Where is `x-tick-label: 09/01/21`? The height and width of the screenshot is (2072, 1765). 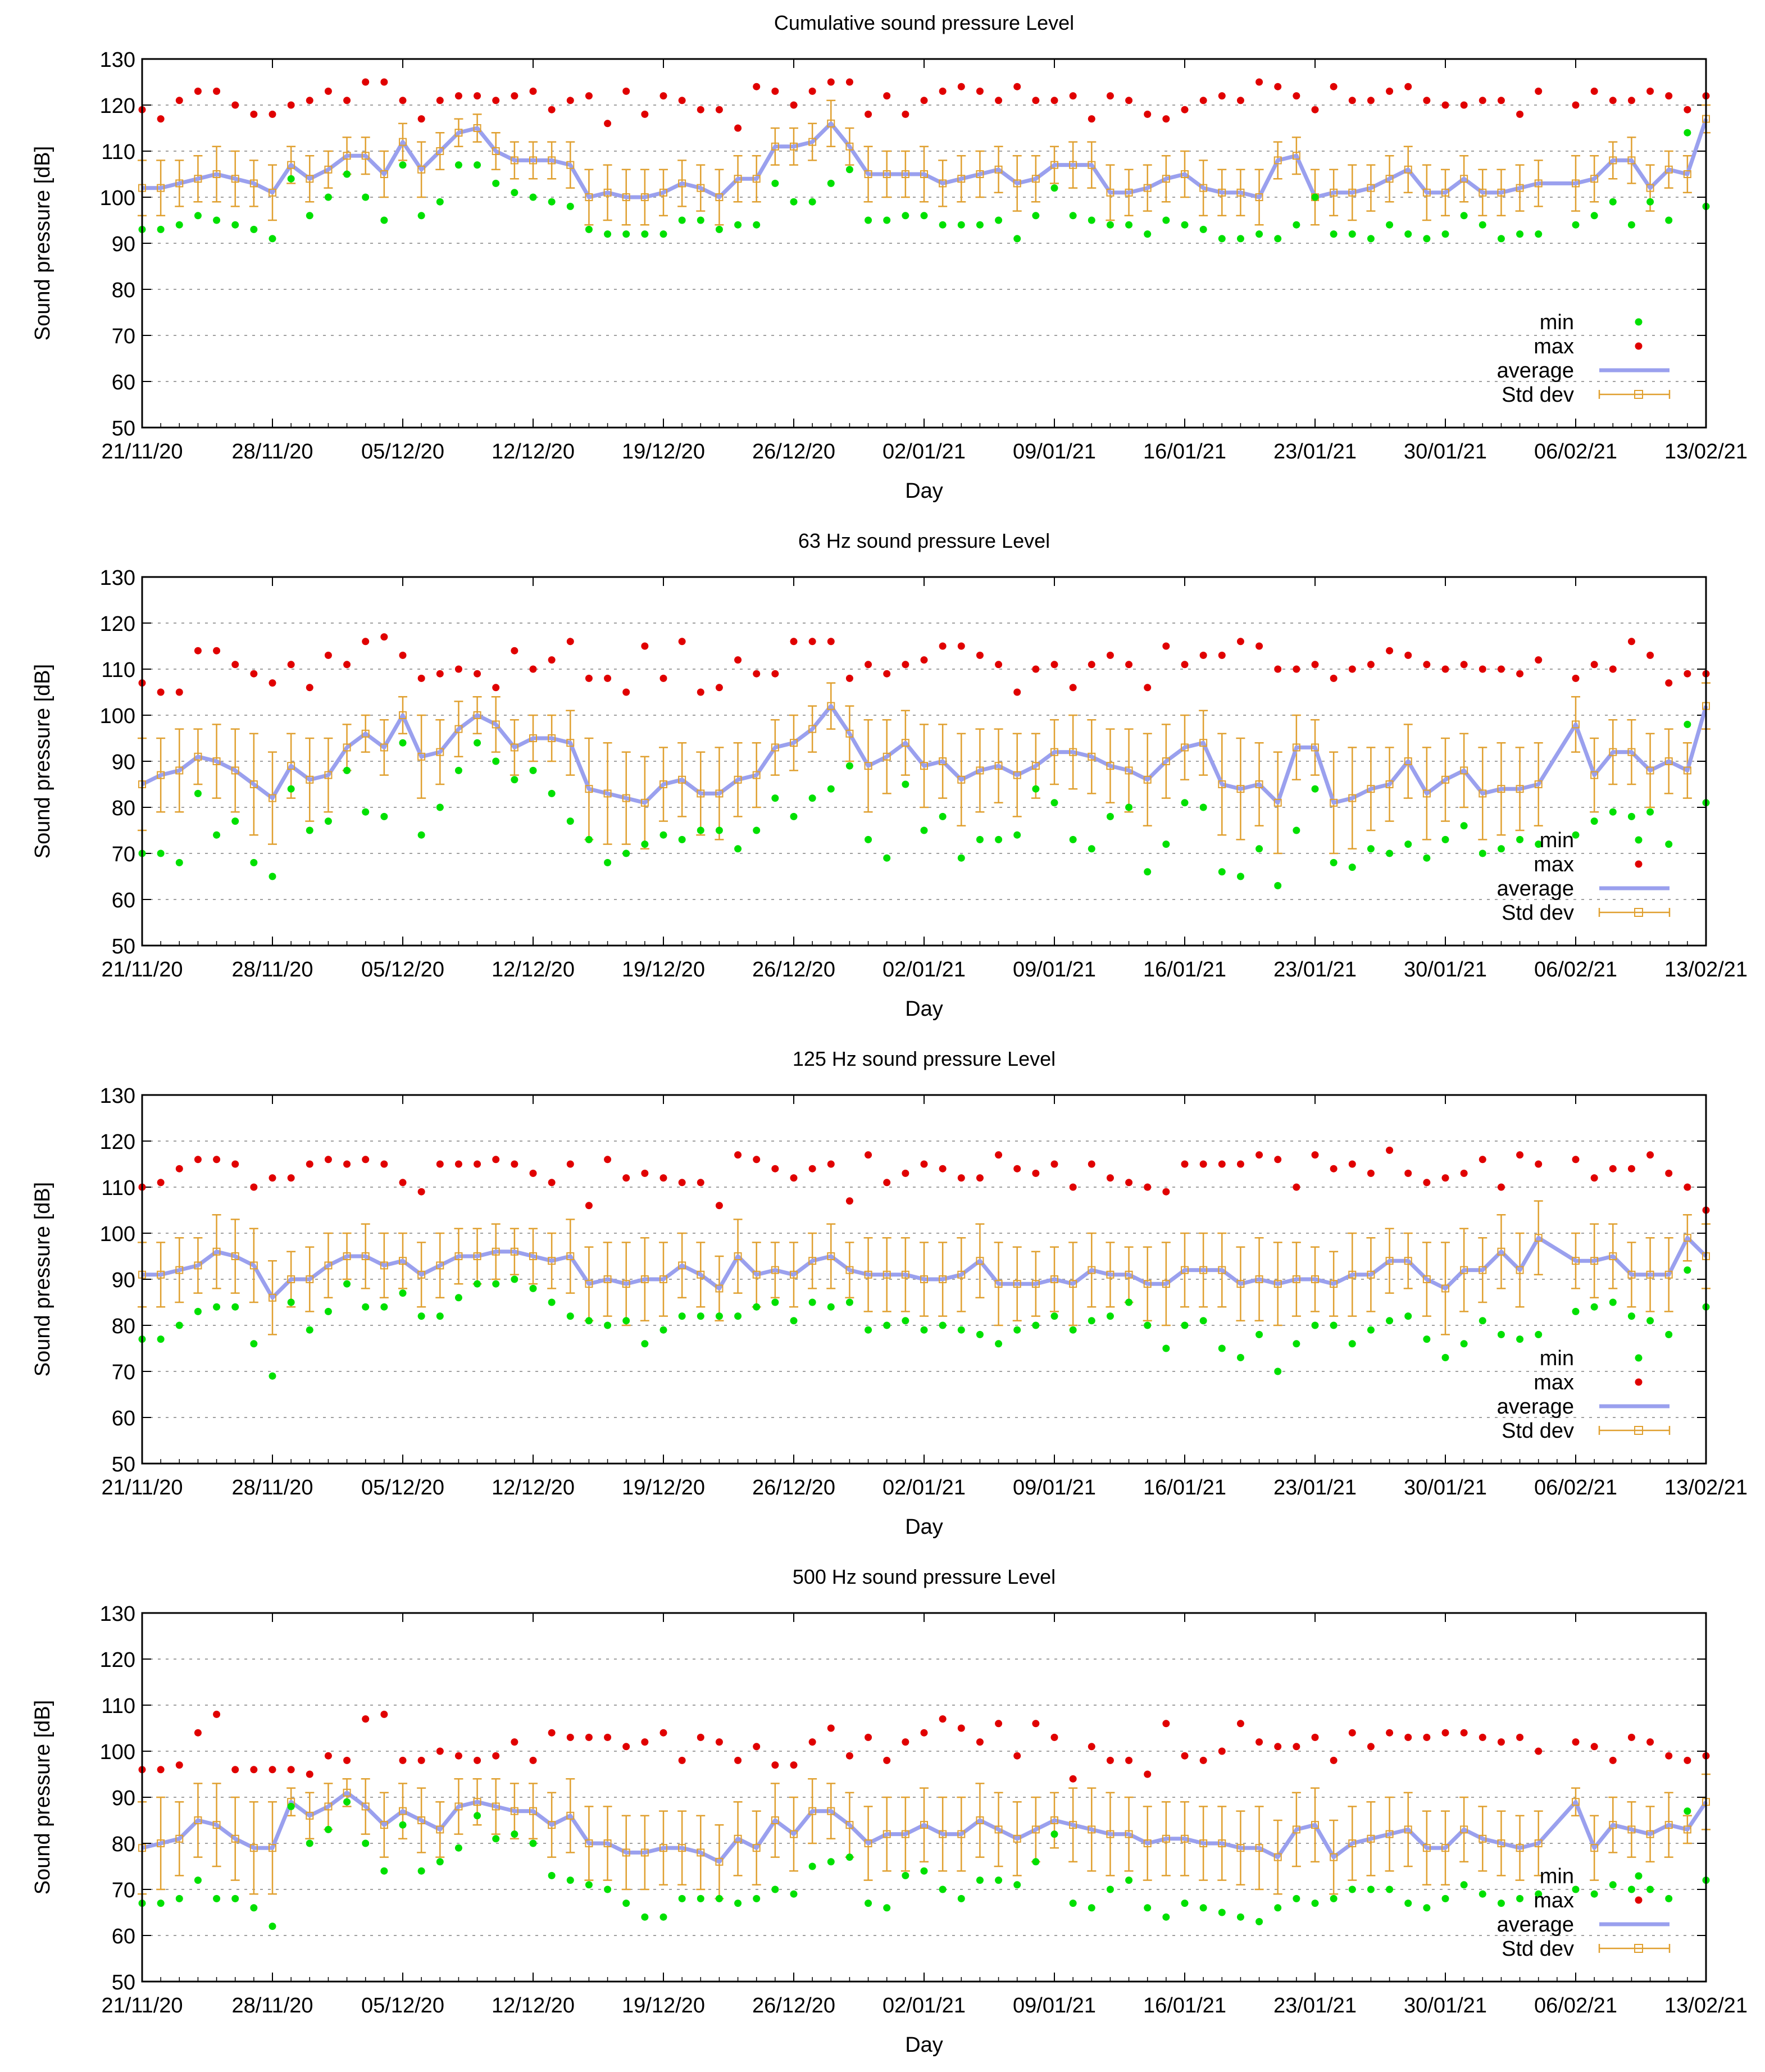 x-tick-label: 09/01/21 is located at coordinates (1054, 452).